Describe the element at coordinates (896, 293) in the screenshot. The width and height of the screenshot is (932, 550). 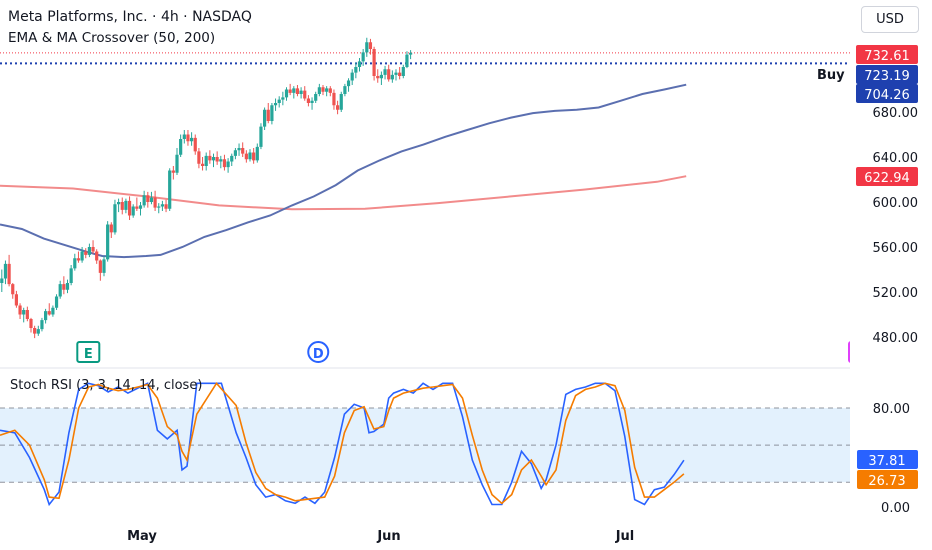
I see `price-tick-label: 520.00` at that location.